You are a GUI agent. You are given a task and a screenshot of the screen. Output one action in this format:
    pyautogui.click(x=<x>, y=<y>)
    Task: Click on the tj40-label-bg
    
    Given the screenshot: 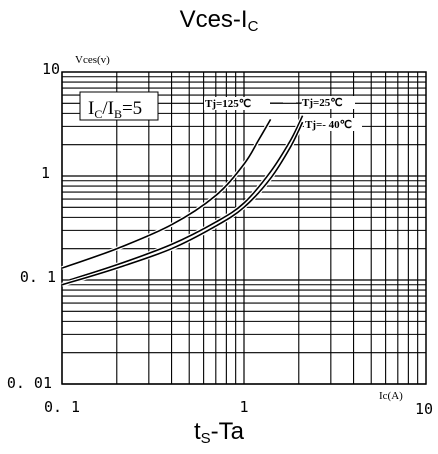 What is the action you would take?
    pyautogui.click(x=333, y=124)
    